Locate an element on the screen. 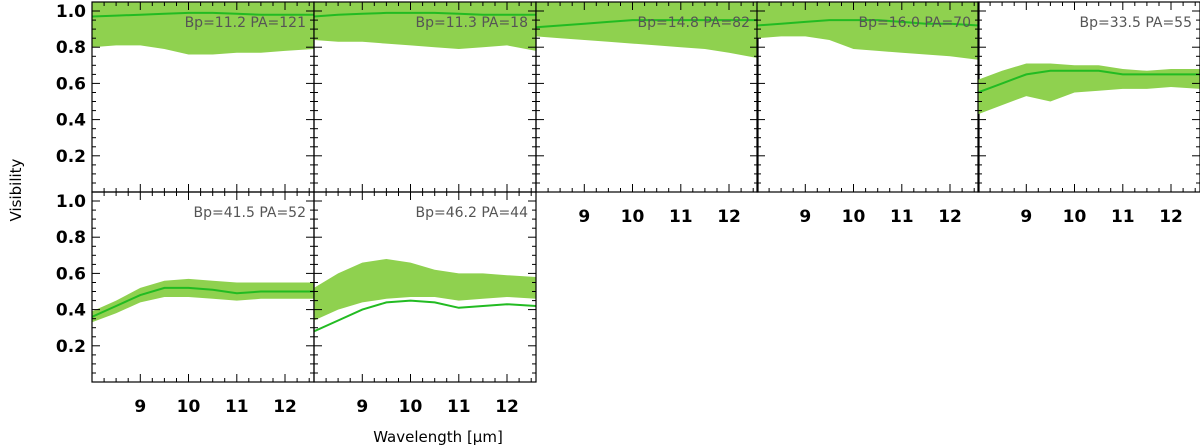 This screenshot has width=1200, height=447. panel-5: 9 10 11 12 Bp=33.5 PA=55 is located at coordinates (1088, 114).